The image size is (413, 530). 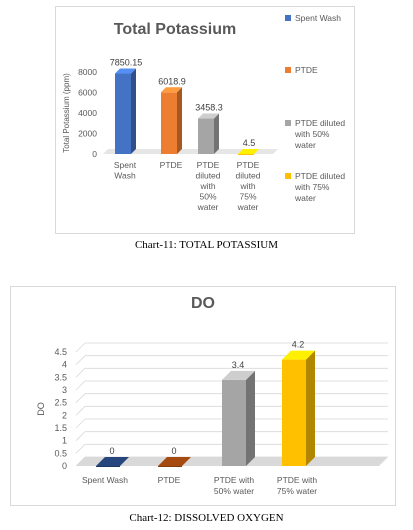 What do you see at coordinates (87, 134) in the screenshot?
I see `y-tick-label: 2000` at bounding box center [87, 134].